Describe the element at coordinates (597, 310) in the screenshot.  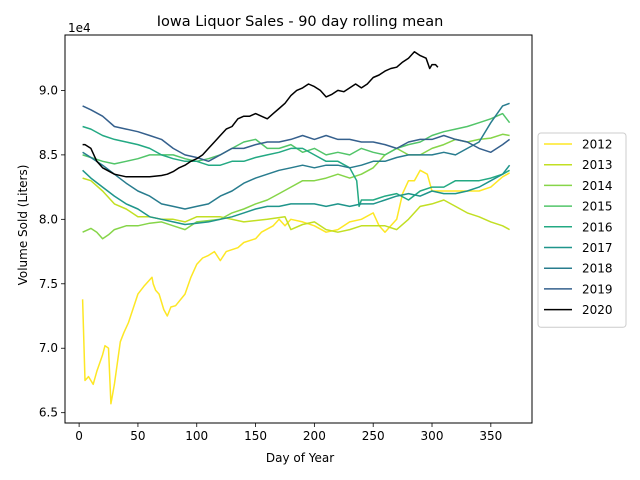
I see `legend-label-2020: 2020` at that location.